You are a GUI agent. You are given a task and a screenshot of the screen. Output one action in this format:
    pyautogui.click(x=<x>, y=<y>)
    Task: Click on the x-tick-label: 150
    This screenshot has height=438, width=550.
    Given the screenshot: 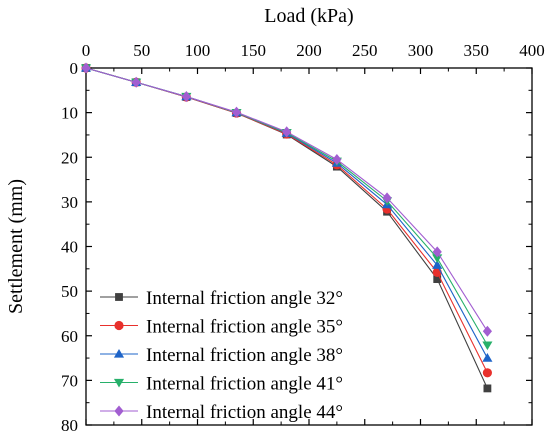 What is the action you would take?
    pyautogui.click(x=254, y=50)
    